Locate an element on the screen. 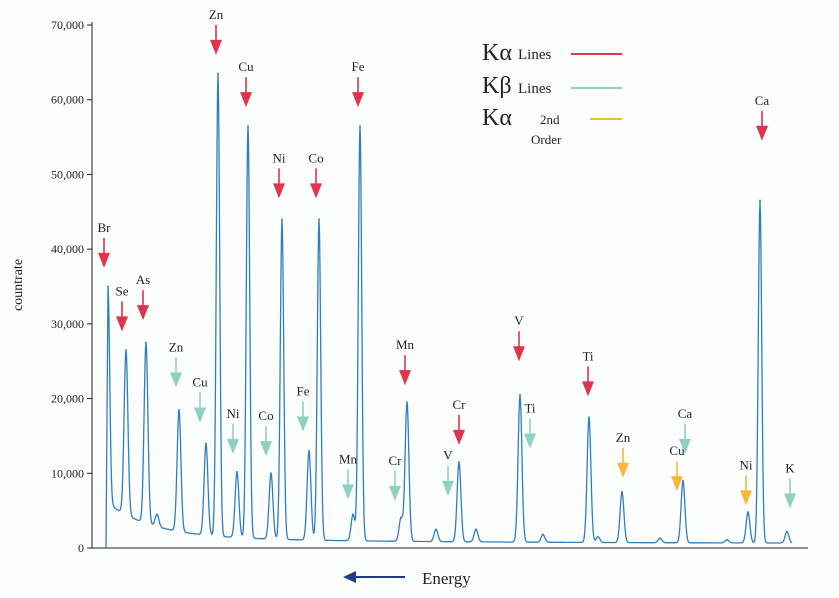 This screenshot has width=839, height=598. legend-entry-ka-2nd-order: Kα 2nd Order is located at coordinates (552, 126).